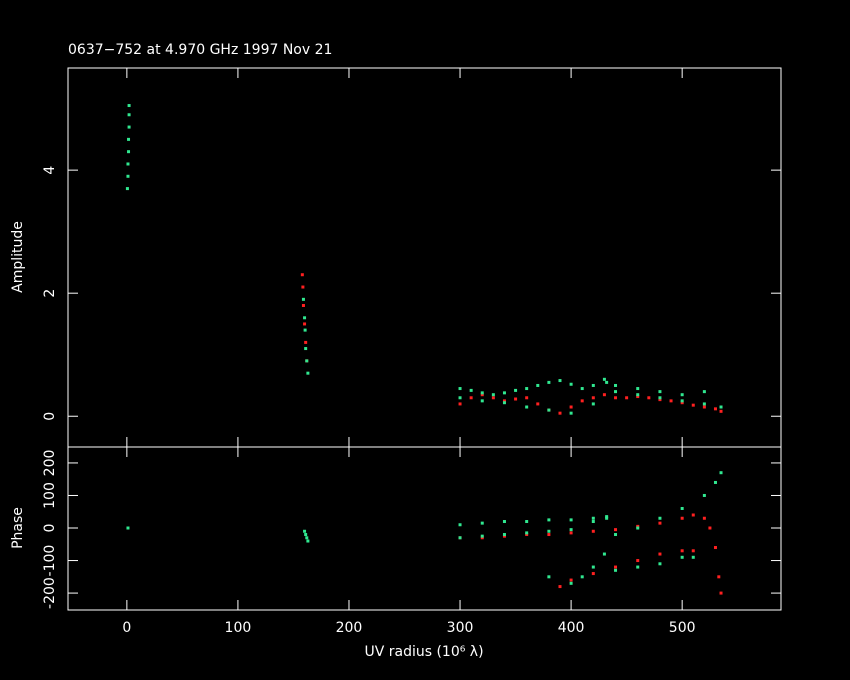 The width and height of the screenshot is (850, 680). What do you see at coordinates (50, 561) in the screenshot?
I see `y-tick-label: -100` at bounding box center [50, 561].